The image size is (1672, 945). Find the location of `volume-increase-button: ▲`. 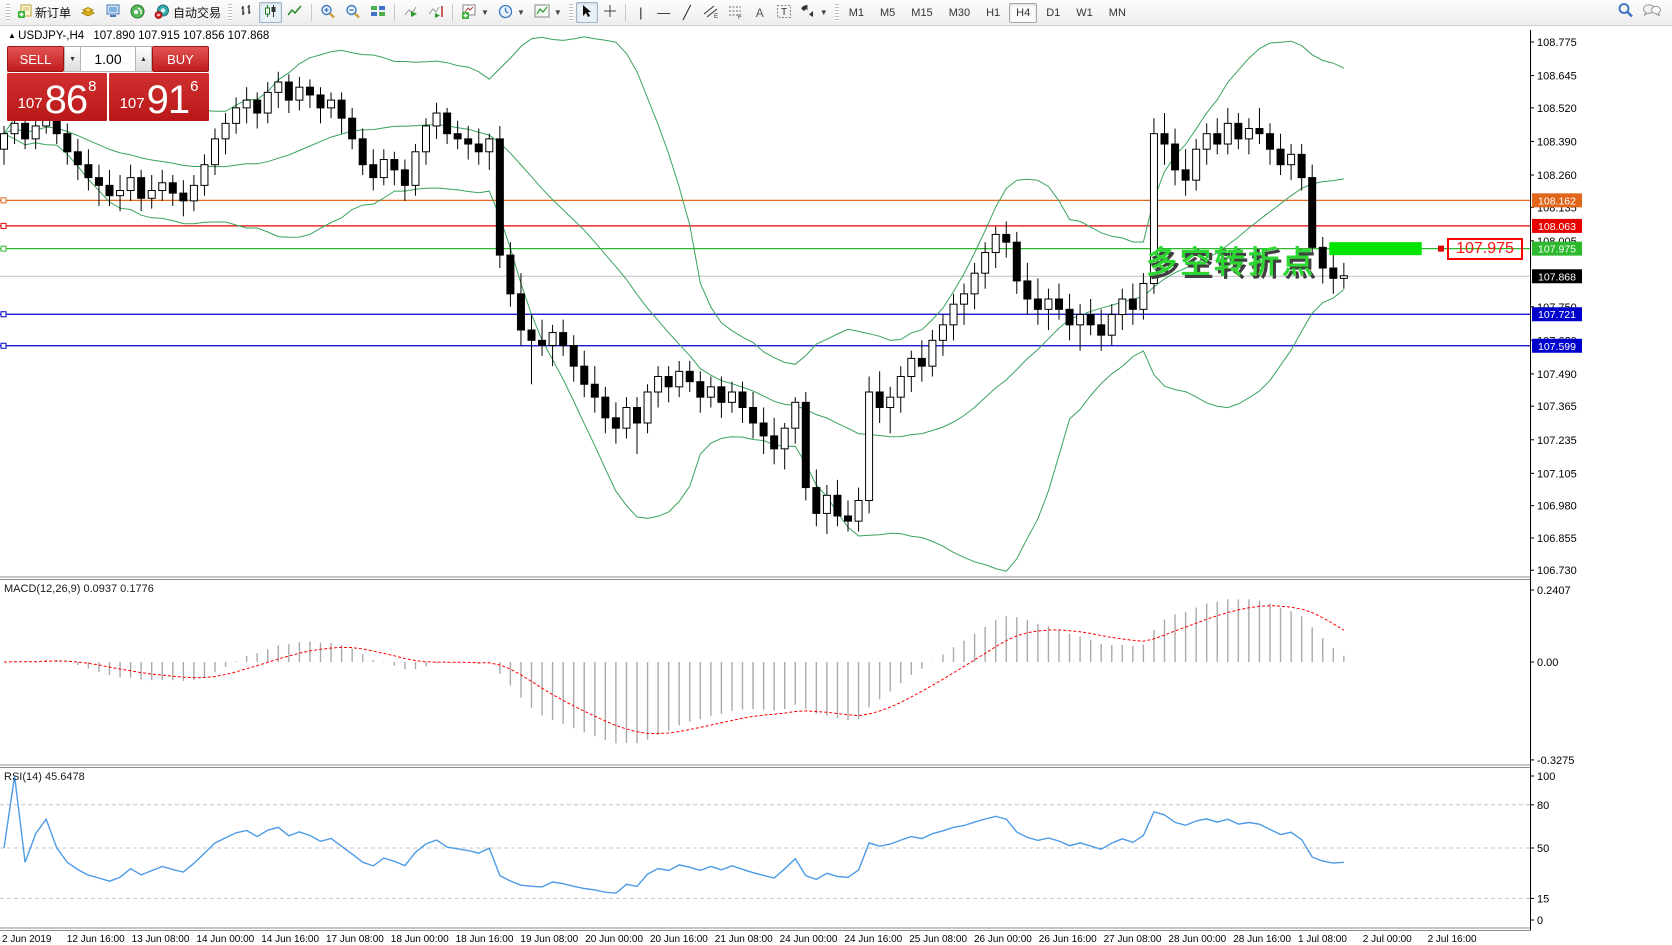

volume-increase-button: ▲ is located at coordinates (143, 59).